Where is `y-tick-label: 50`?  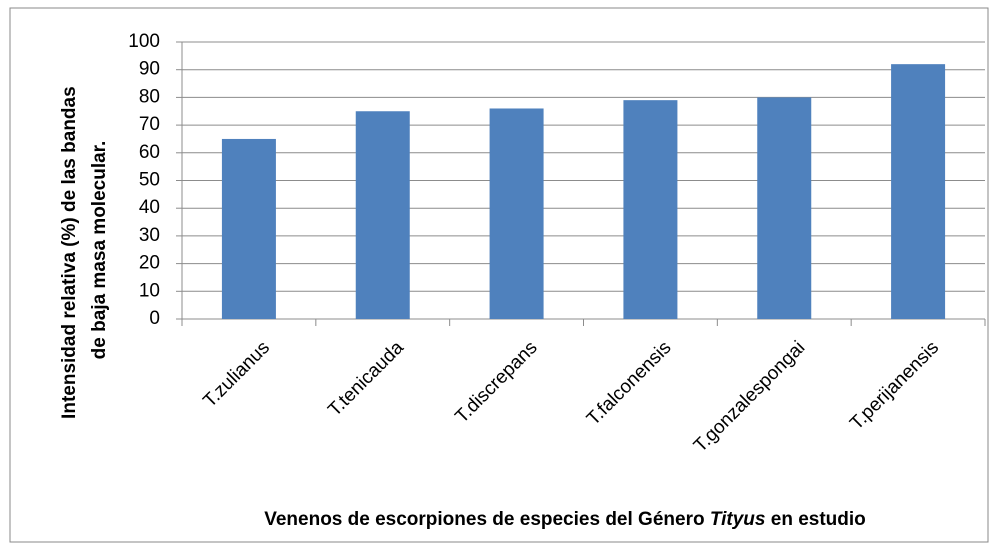 y-tick-label: 50 is located at coordinates (149, 180).